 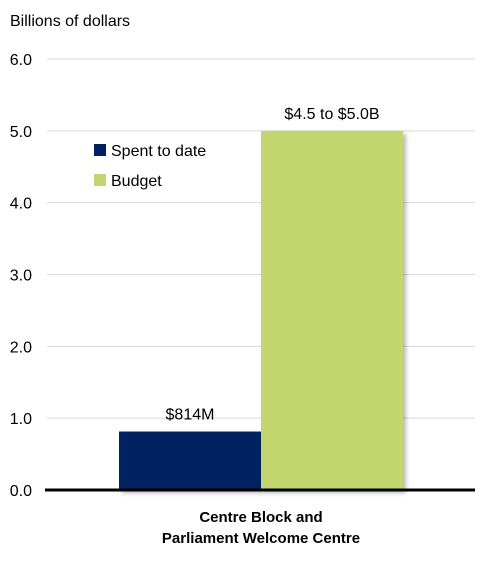 I want to click on category-label-line-1: Centre Block and, so click(x=260, y=517).